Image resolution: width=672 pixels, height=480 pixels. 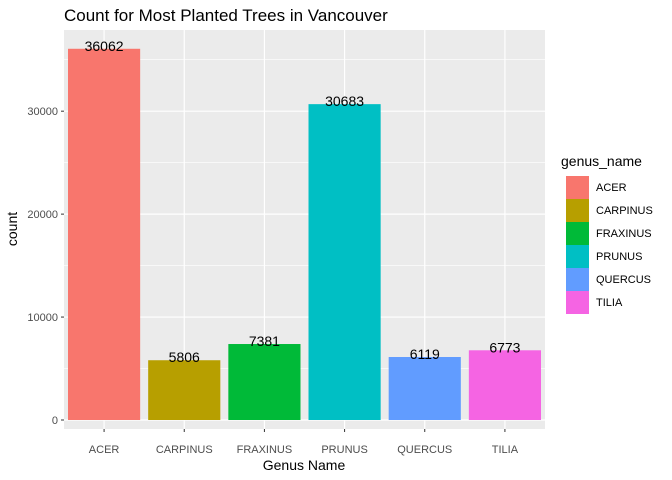 What do you see at coordinates (344, 450) in the screenshot?
I see `x-tick-label: PRUNUS` at bounding box center [344, 450].